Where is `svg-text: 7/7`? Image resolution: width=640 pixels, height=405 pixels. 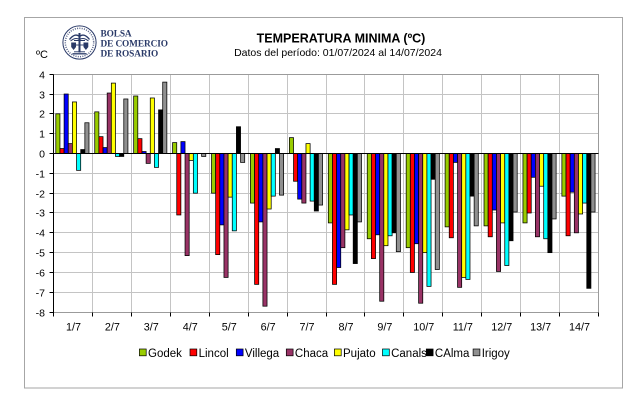 svg-text: 7/7 is located at coordinates (306, 328).